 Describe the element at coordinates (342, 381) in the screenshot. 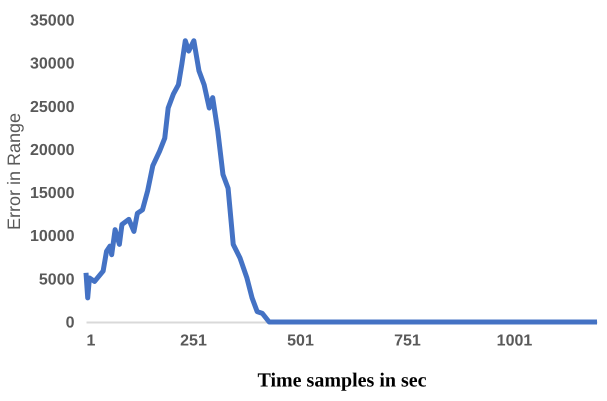

I see `x-axis-title: Time samples in sec` at that location.